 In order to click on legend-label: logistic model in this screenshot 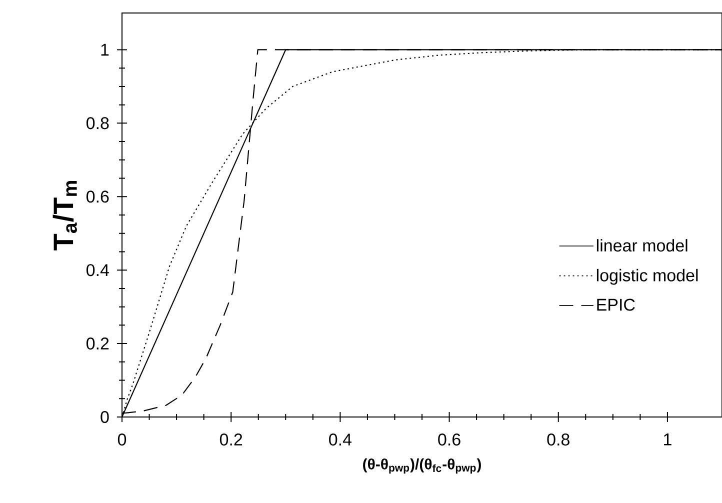, I will do `click(647, 276)`.